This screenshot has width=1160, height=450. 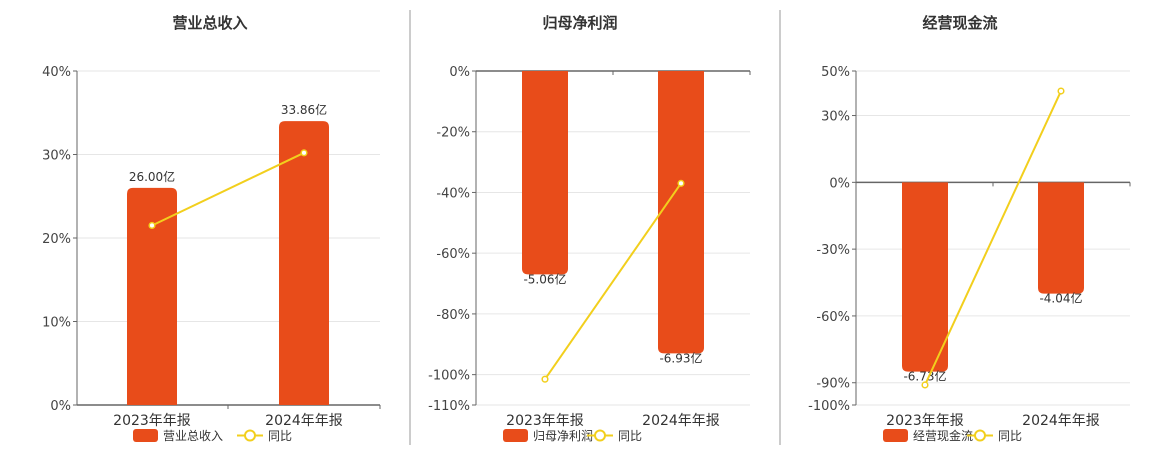 I want to click on legend-label: 营业总收入, so click(x=193, y=436).